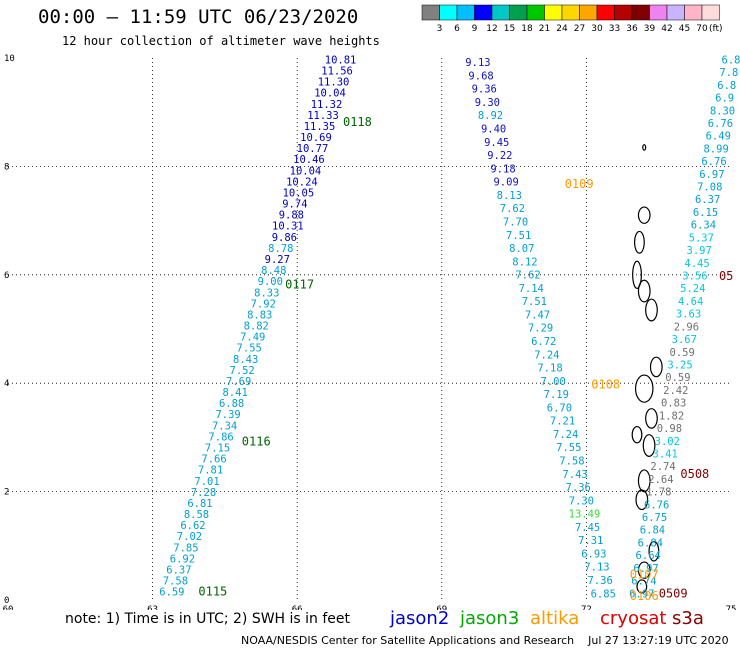 Image resolution: width=740 pixels, height=650 pixels. Describe the element at coordinates (273, 271) in the screenshot. I see `swh-value: 8.48` at that location.